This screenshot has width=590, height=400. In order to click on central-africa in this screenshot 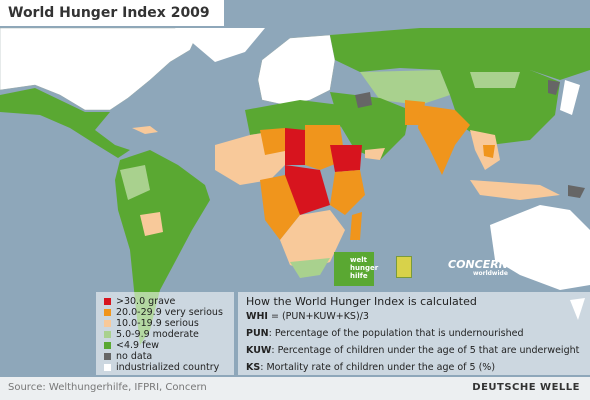, I will do `click(280, 207)`.